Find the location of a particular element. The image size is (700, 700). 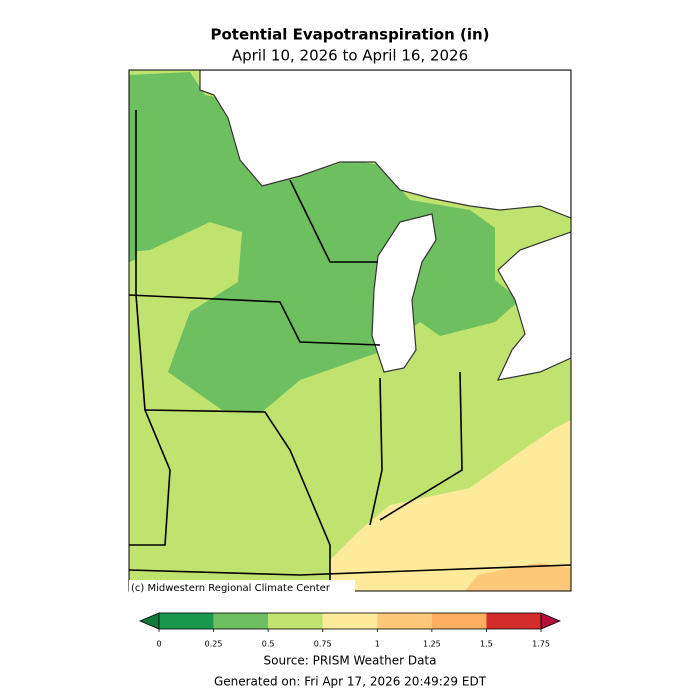

lake-michigan is located at coordinates (404, 293).